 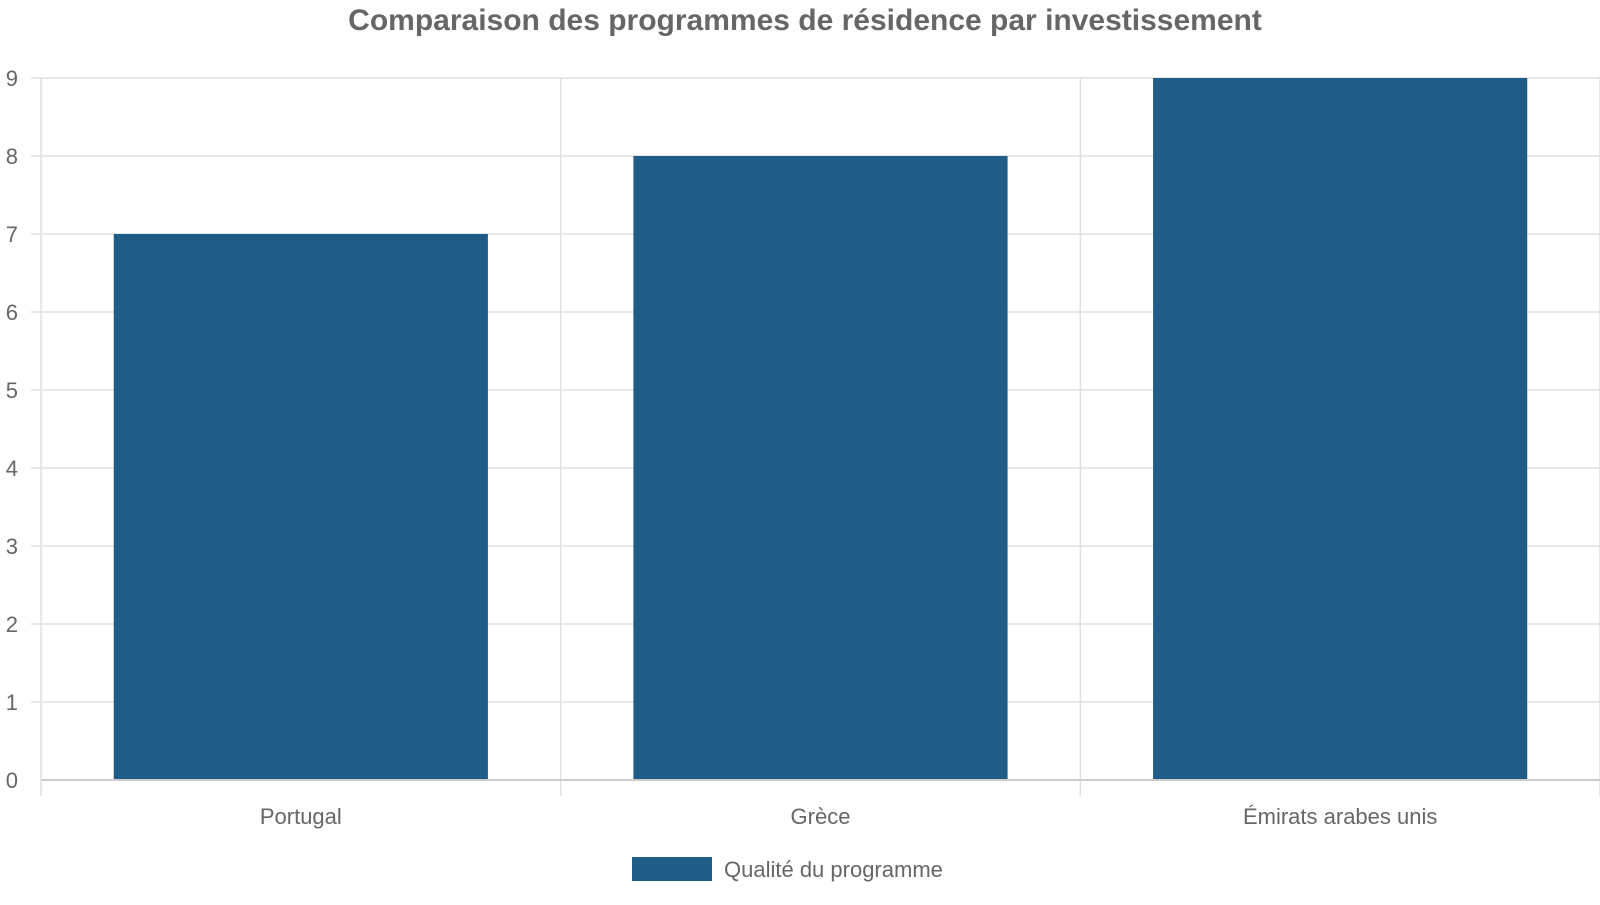 I want to click on y-tick-label: 8, so click(x=12, y=156).